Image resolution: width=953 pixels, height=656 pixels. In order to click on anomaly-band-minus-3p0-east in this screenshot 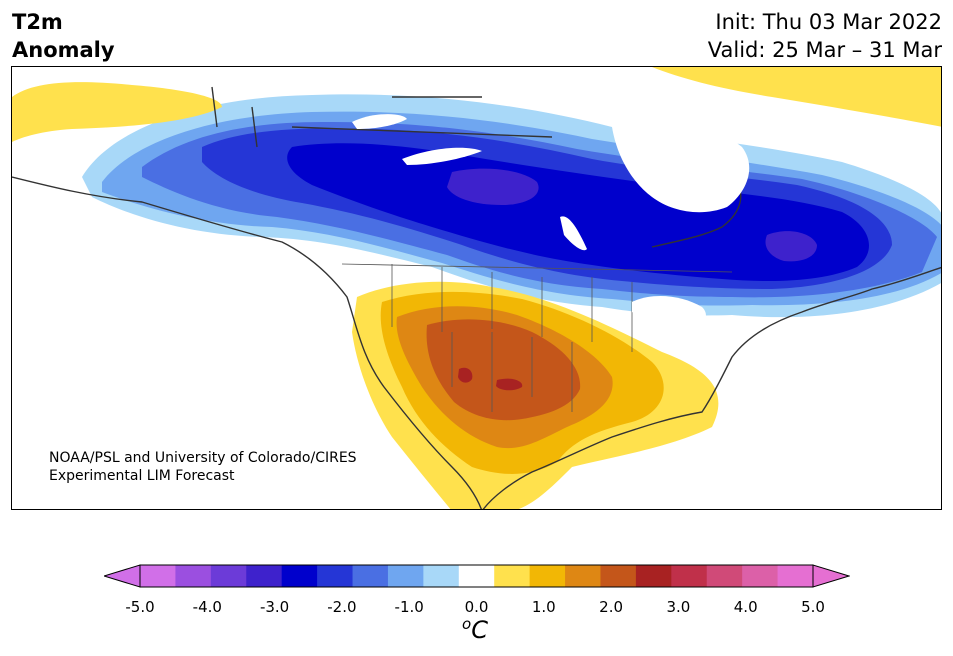, I will do `click(791, 246)`.